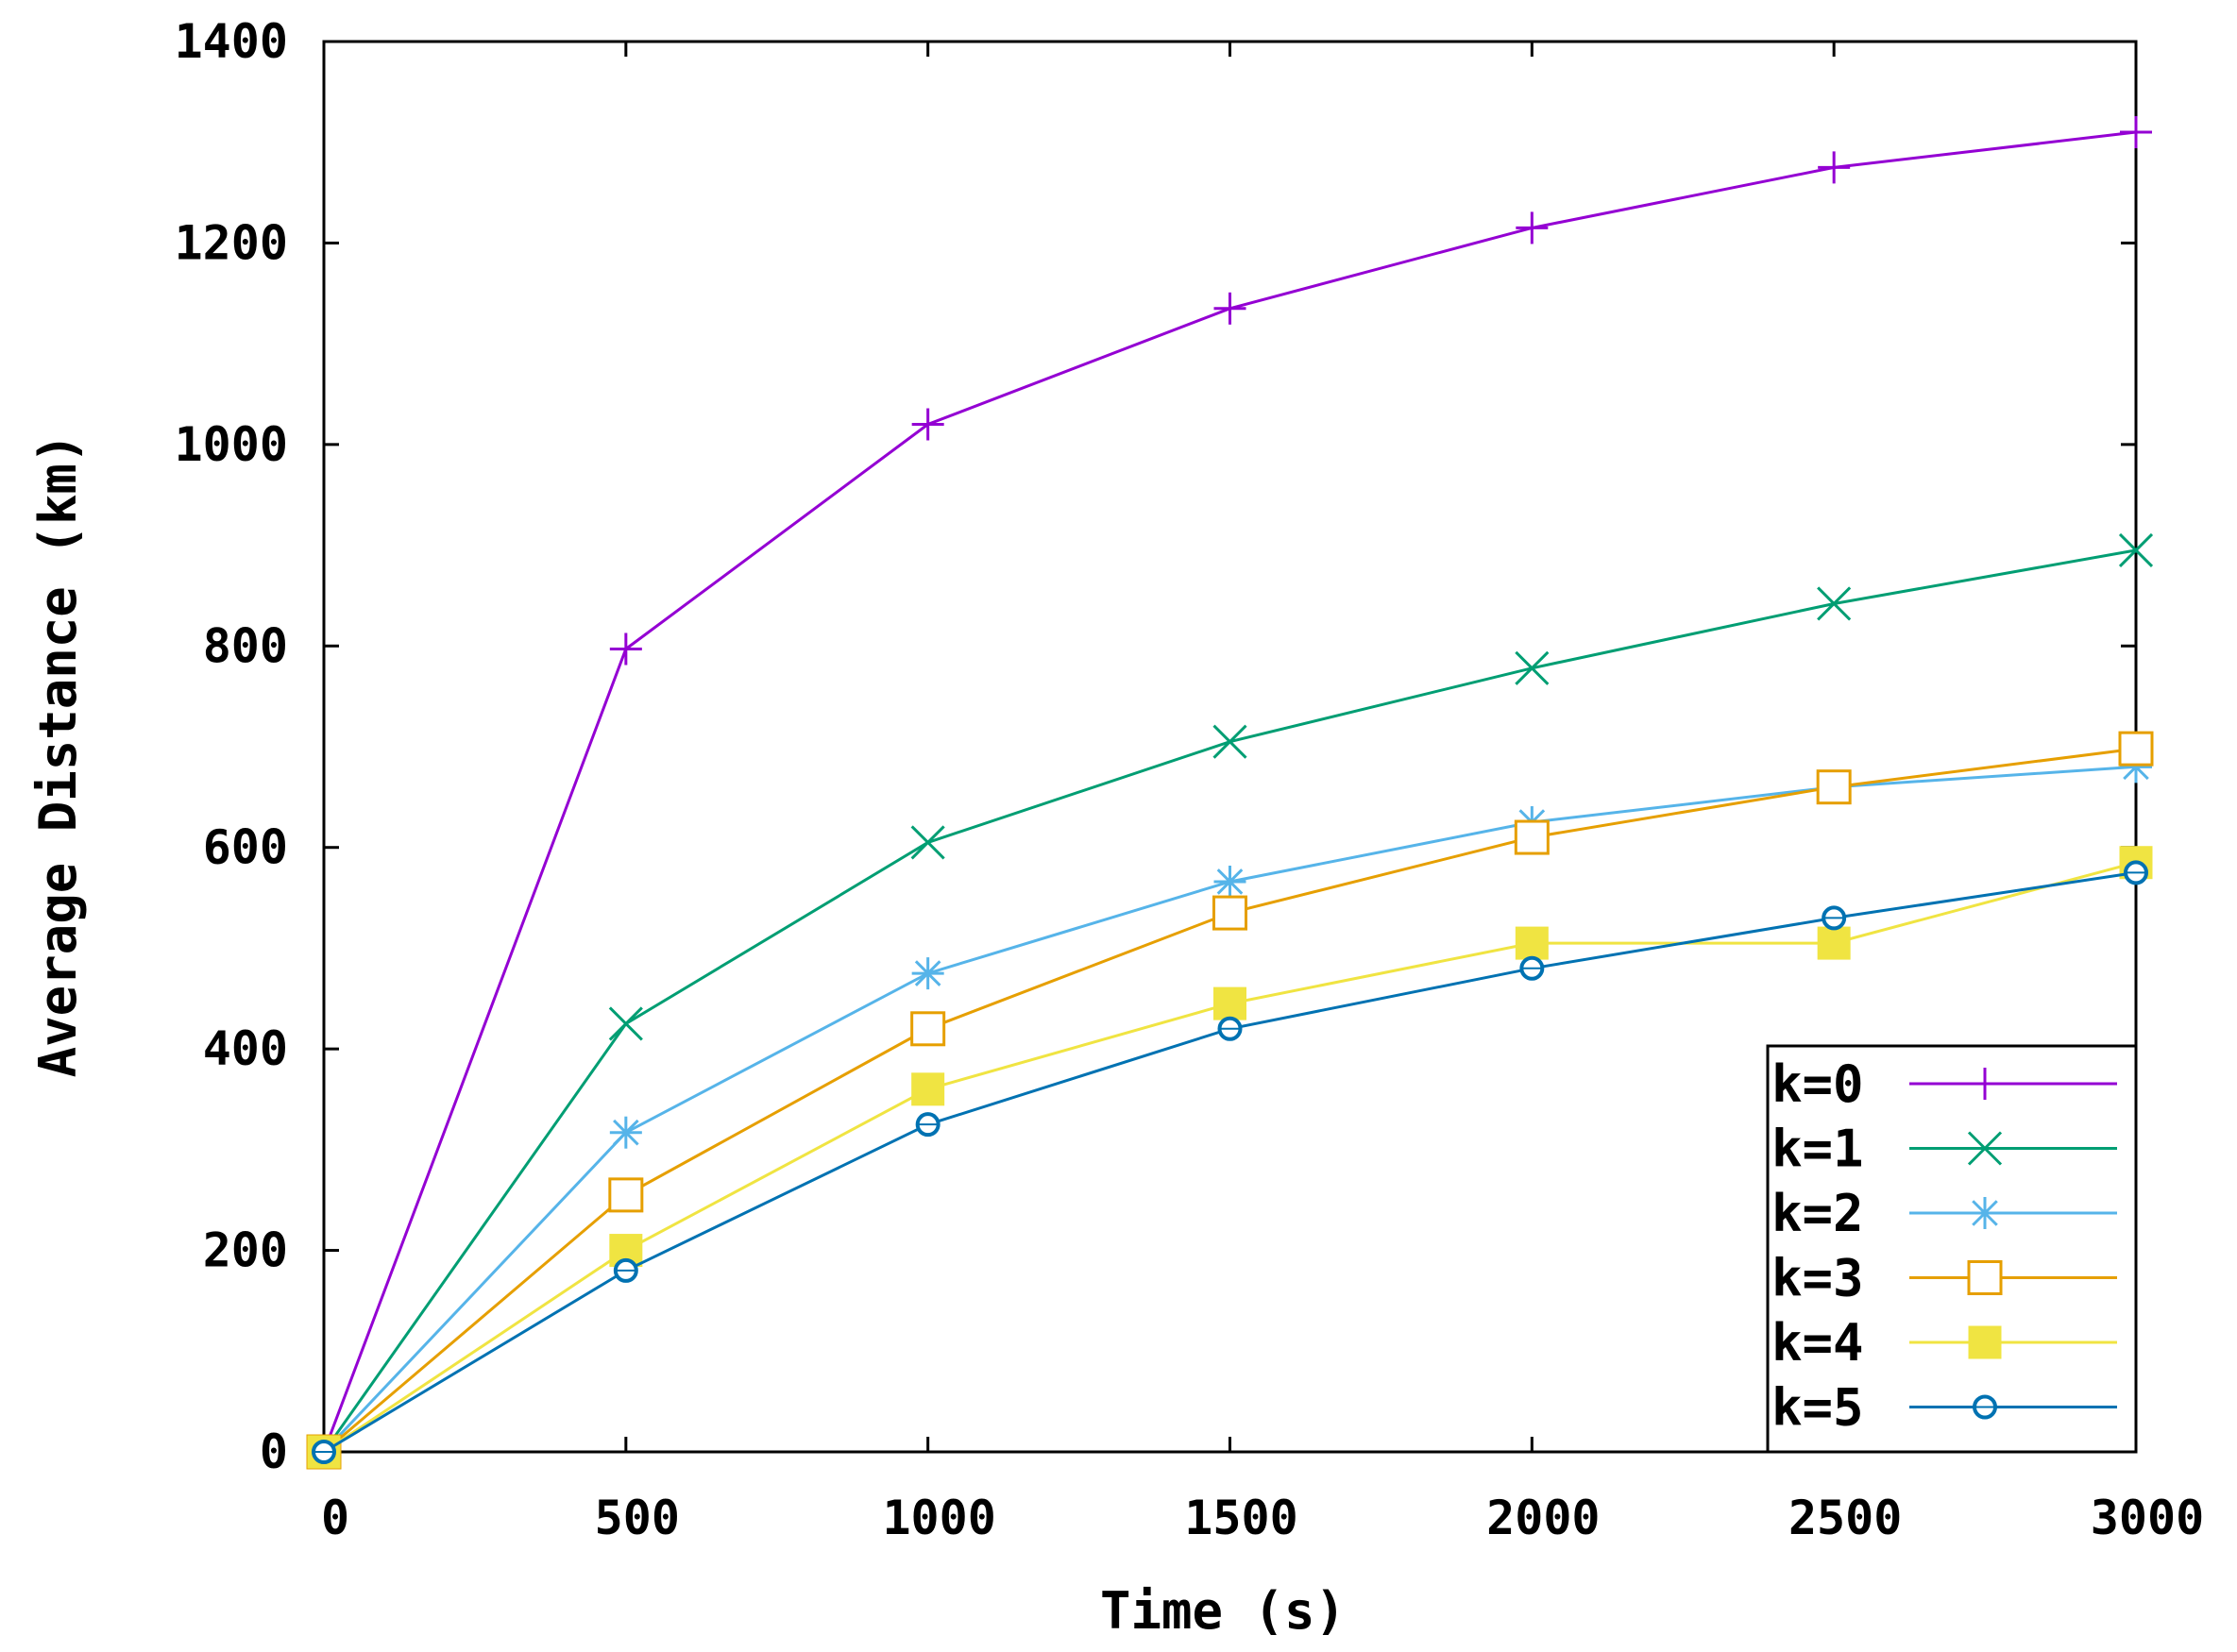  I want to click on legend-label: k=3, so click(1818, 1278).